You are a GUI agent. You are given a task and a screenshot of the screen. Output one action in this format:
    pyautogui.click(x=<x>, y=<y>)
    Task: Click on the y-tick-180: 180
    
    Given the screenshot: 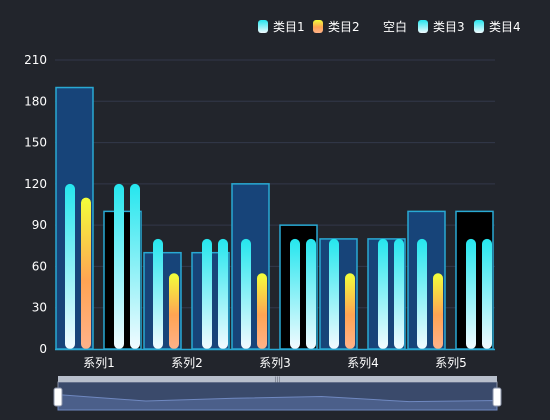 What is the action you would take?
    pyautogui.click(x=35, y=101)
    